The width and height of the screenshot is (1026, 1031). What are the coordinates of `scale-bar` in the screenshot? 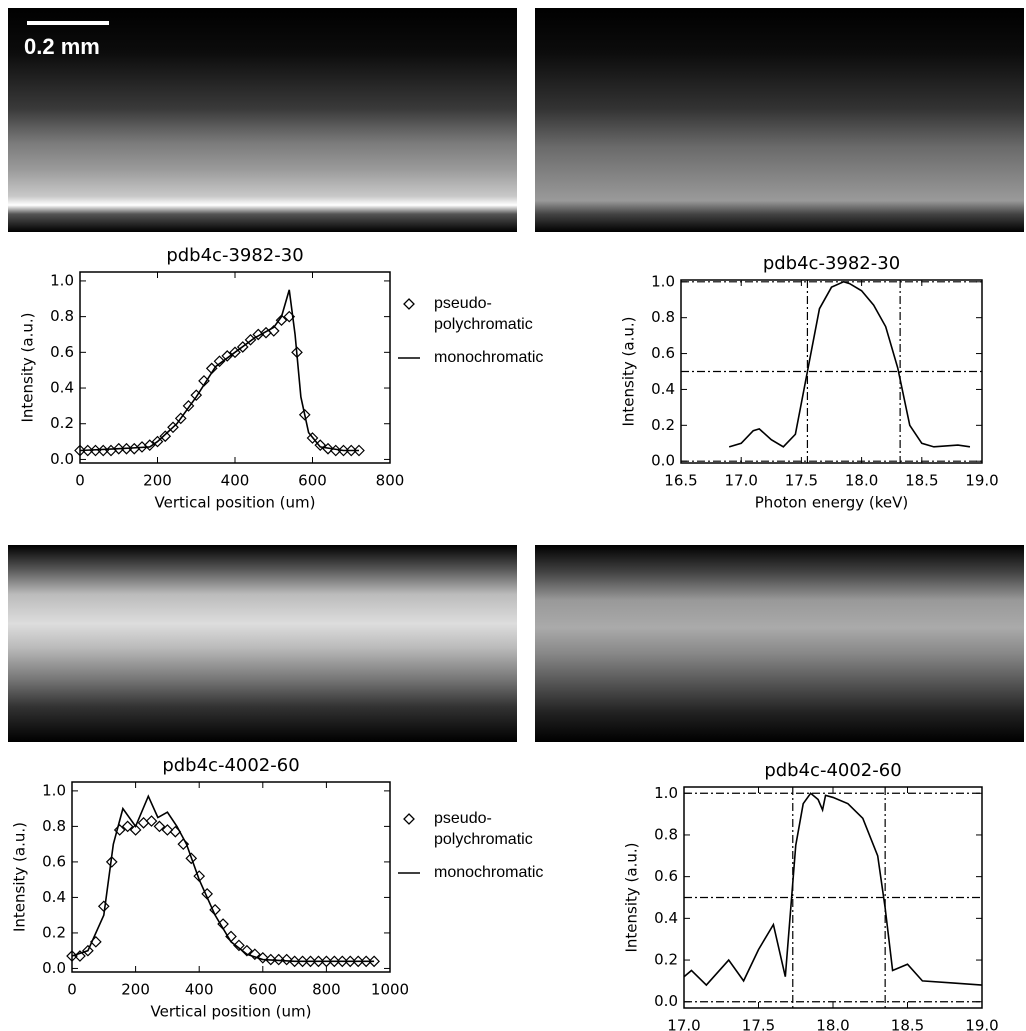 It's located at (68, 23).